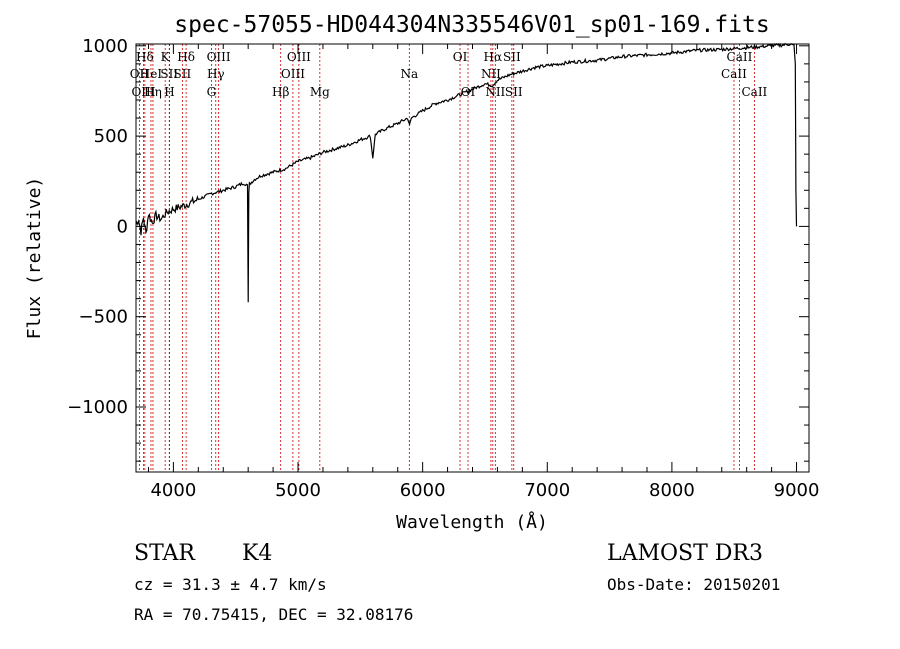 The height and width of the screenshot is (649, 900). What do you see at coordinates (143, 92) in the screenshot?
I see `line-label-2: OIII` at bounding box center [143, 92].